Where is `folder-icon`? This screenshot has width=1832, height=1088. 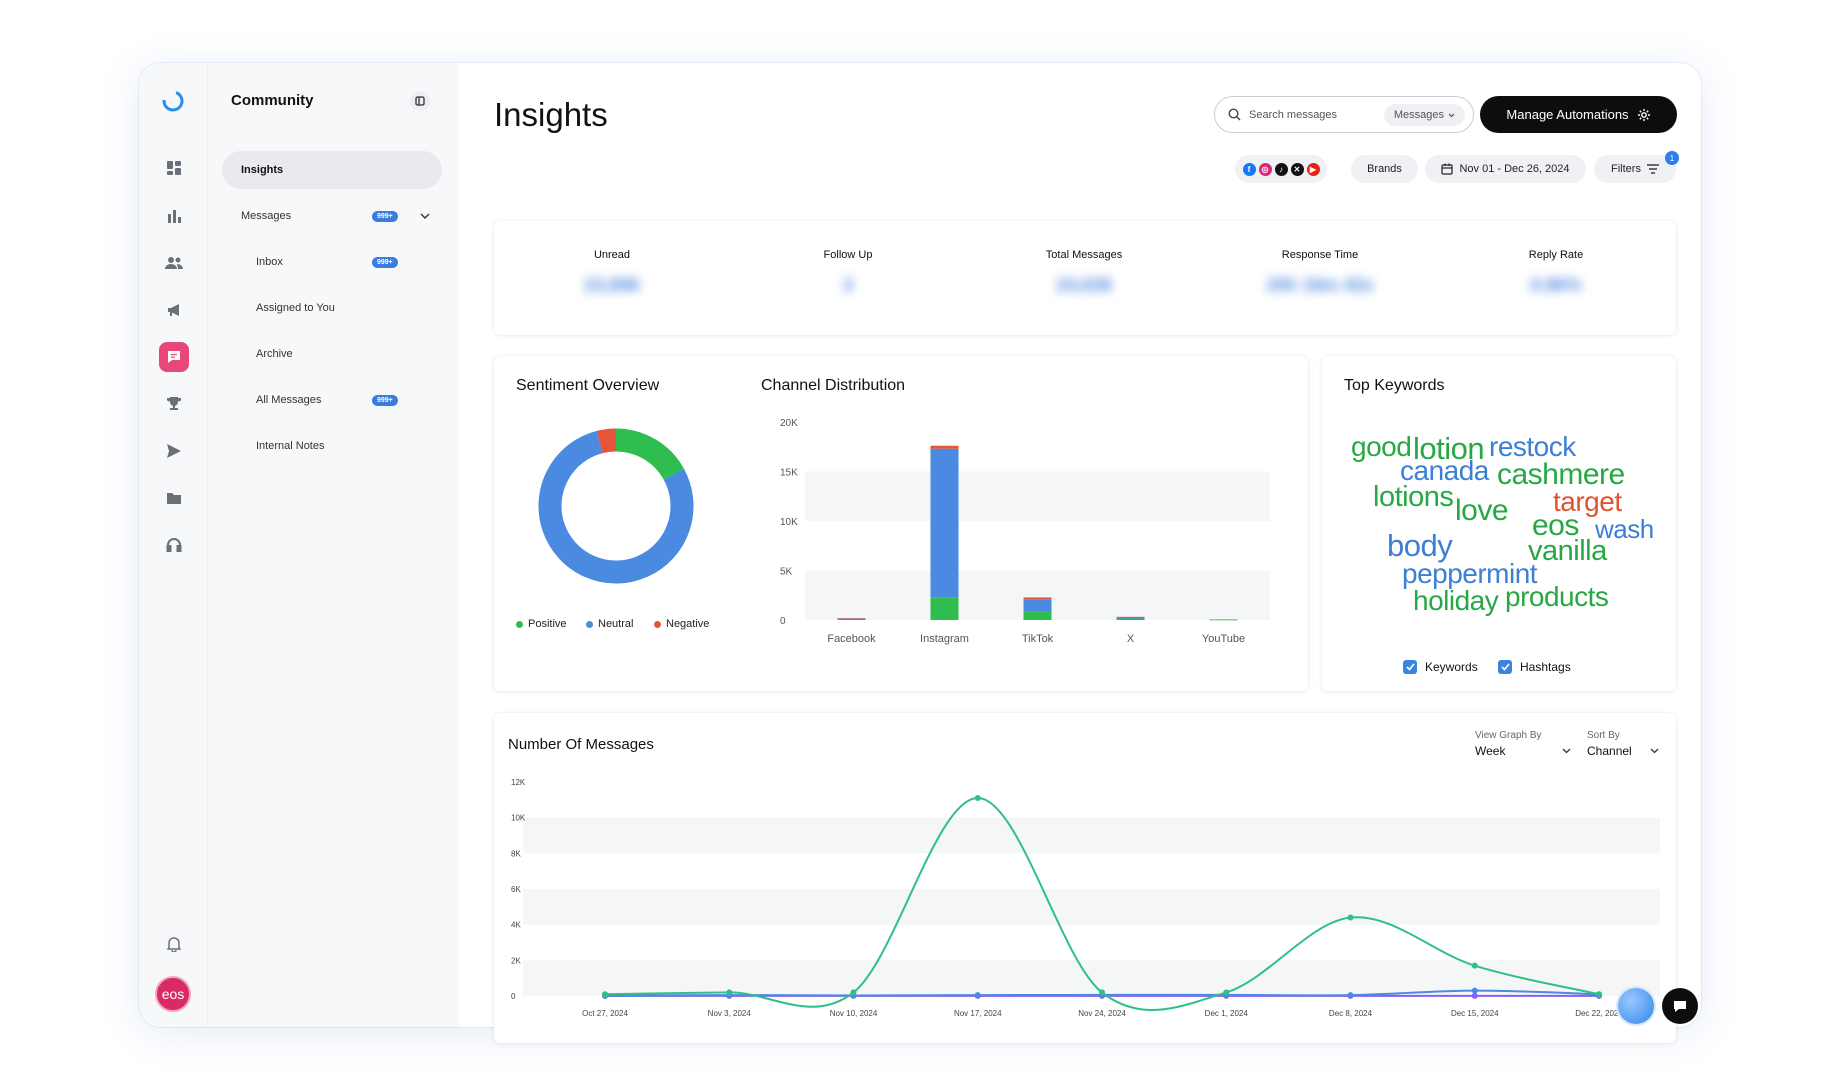 folder-icon is located at coordinates (174, 498).